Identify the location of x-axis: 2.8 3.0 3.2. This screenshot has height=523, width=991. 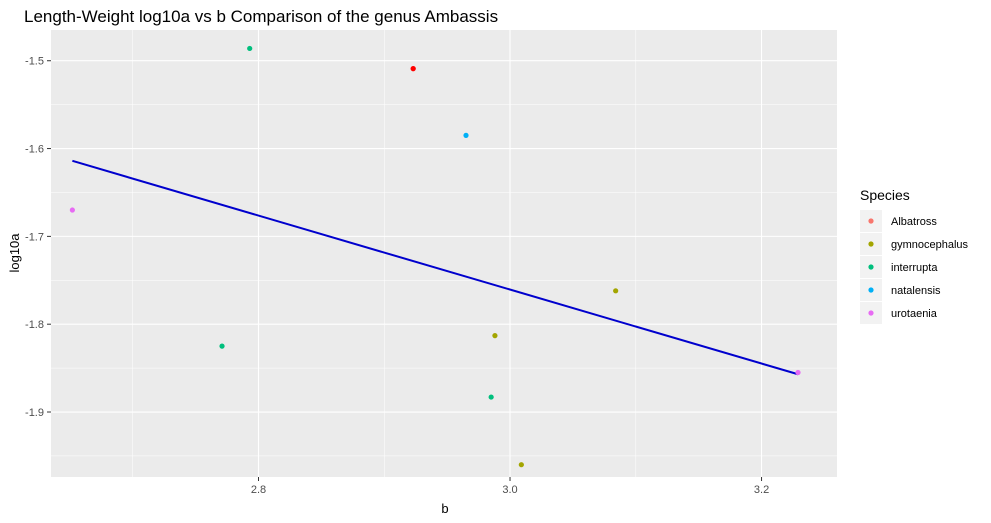
(510, 486).